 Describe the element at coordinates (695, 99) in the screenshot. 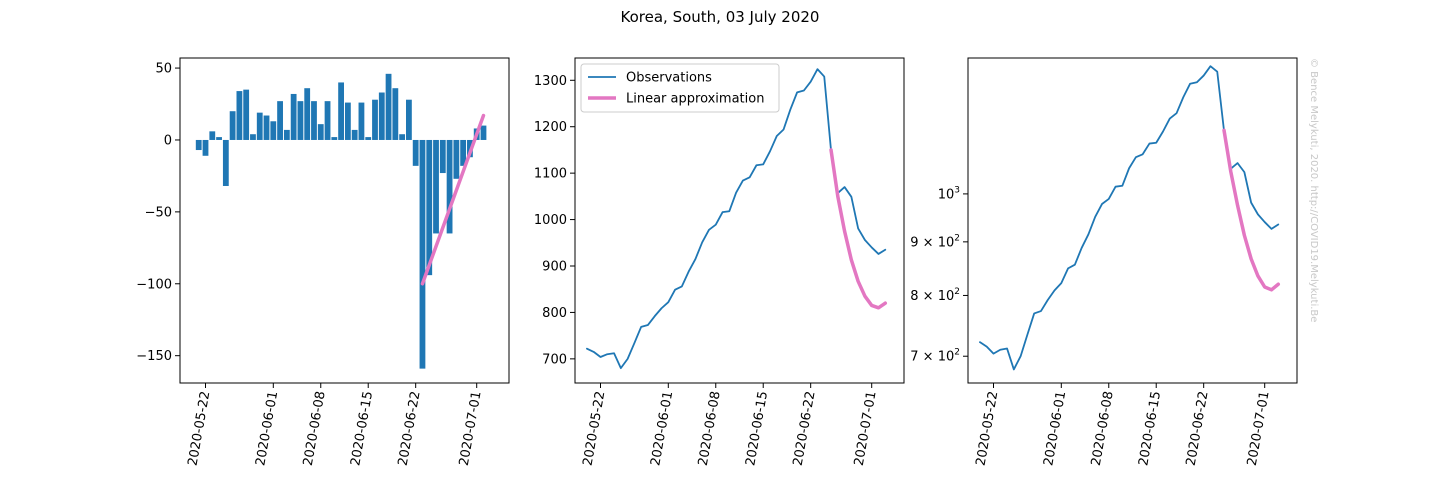

I see `legend-entry-approximation: Linear approximation` at that location.